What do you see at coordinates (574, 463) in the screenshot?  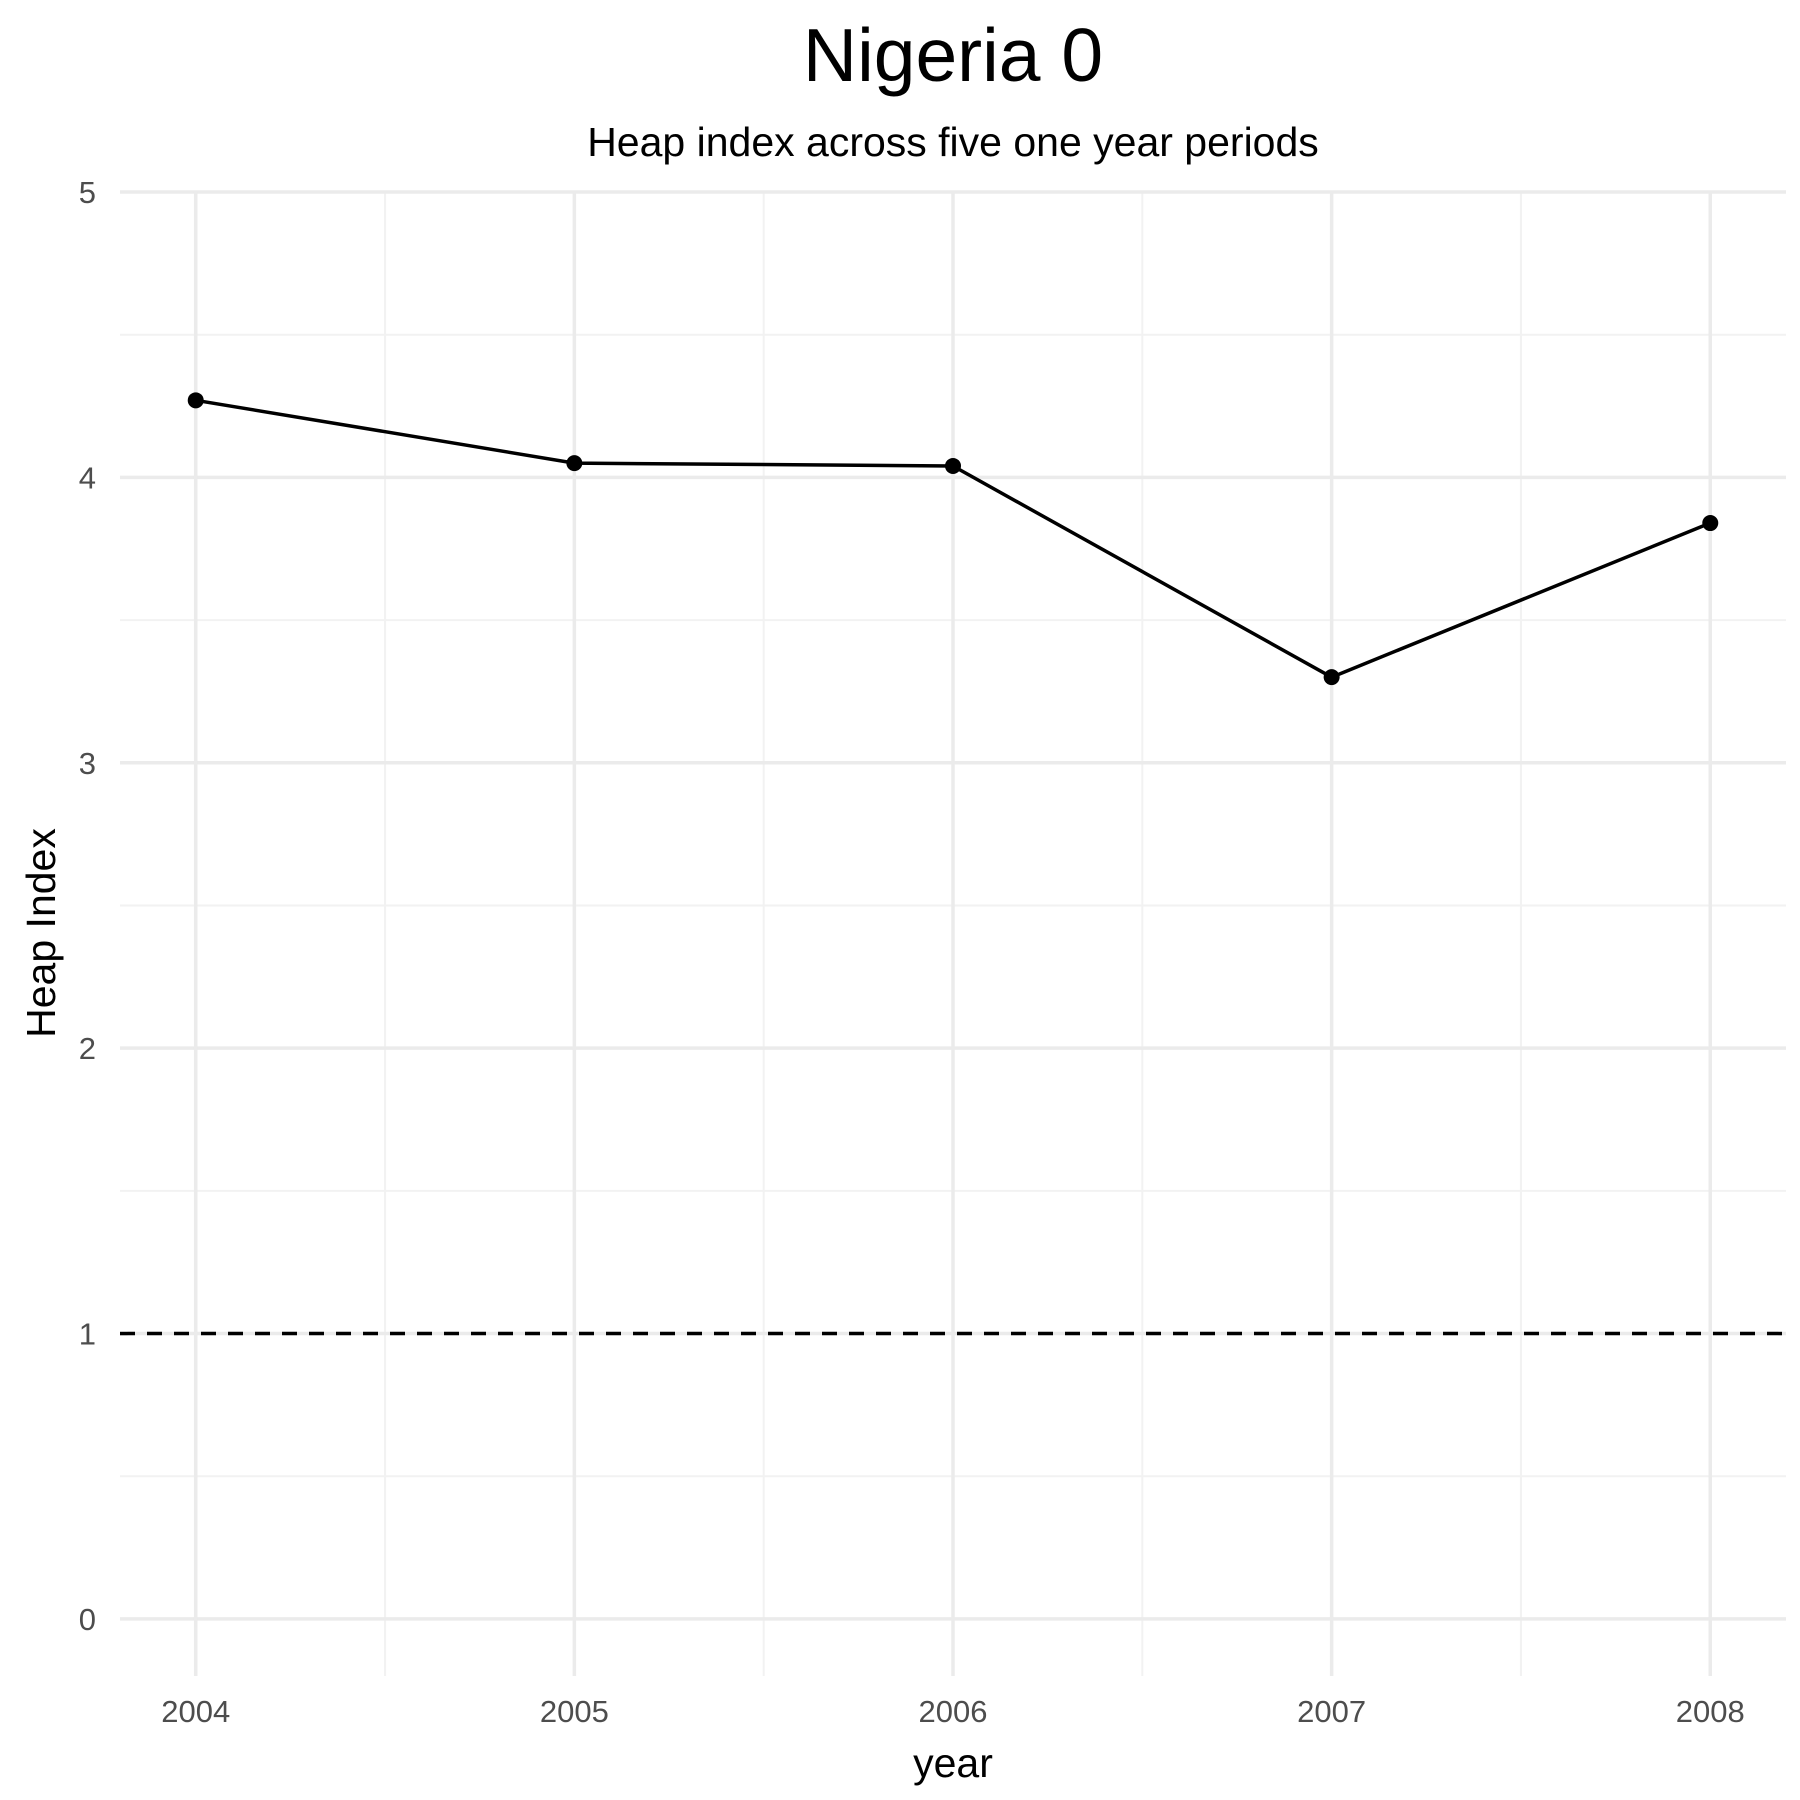 I see `data-point-2005` at bounding box center [574, 463].